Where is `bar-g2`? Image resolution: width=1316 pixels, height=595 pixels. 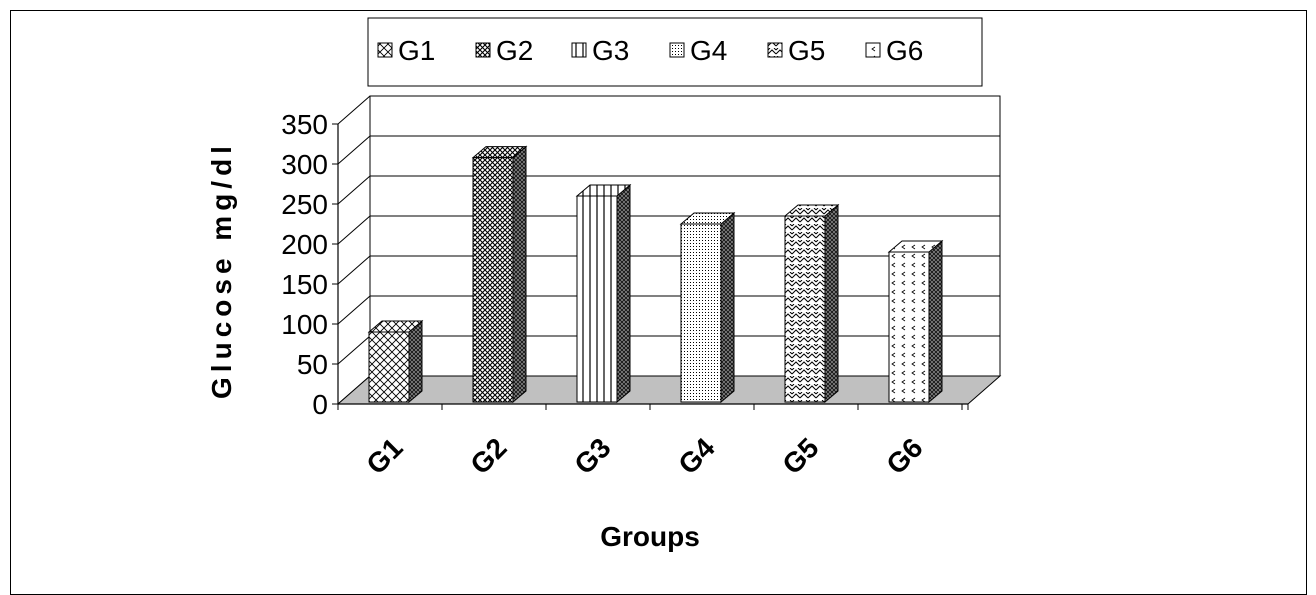 bar-g2 is located at coordinates (499, 274).